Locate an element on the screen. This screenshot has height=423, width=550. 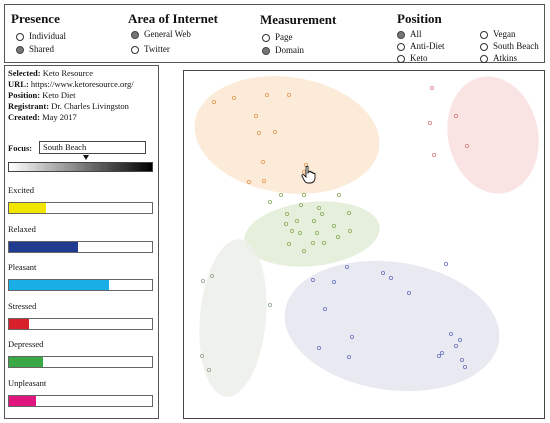
presence-option-individual: Individual is located at coordinates (41, 36).